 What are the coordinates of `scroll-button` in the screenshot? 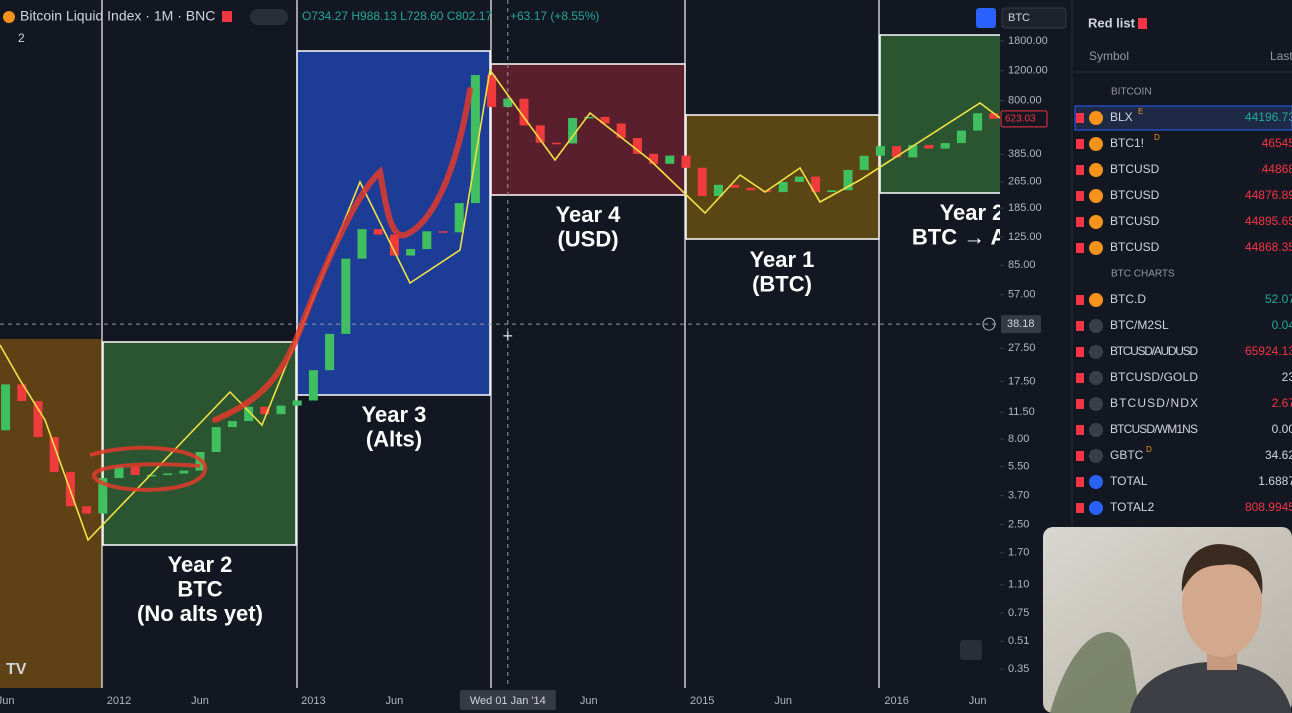 It's located at (971, 650).